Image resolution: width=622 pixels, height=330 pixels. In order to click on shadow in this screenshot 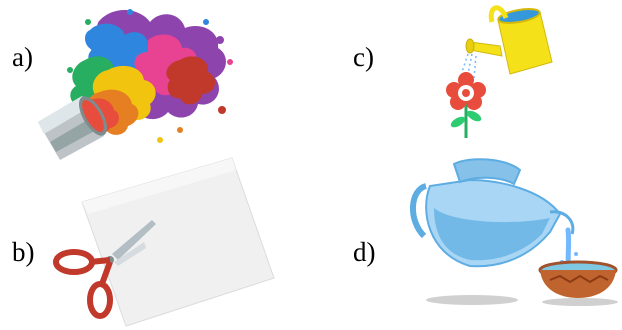, I will do `click(522, 300)`.